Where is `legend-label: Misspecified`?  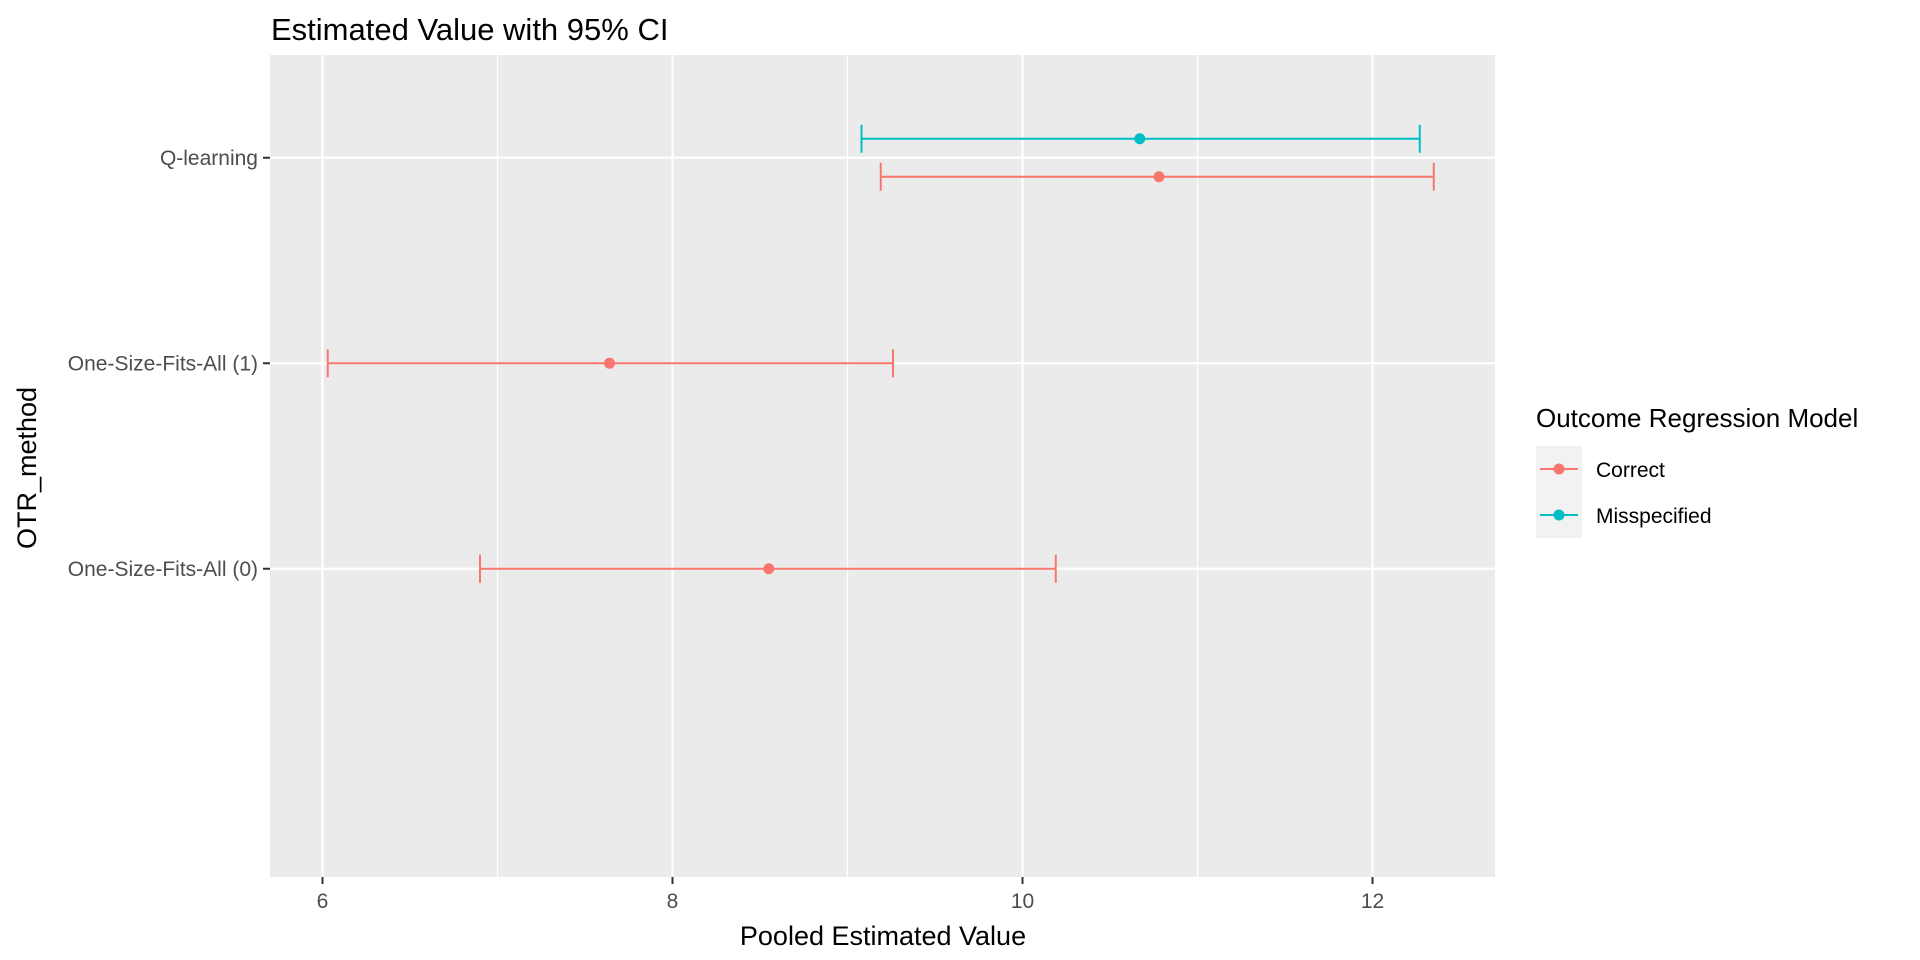 legend-label: Misspecified is located at coordinates (1654, 516).